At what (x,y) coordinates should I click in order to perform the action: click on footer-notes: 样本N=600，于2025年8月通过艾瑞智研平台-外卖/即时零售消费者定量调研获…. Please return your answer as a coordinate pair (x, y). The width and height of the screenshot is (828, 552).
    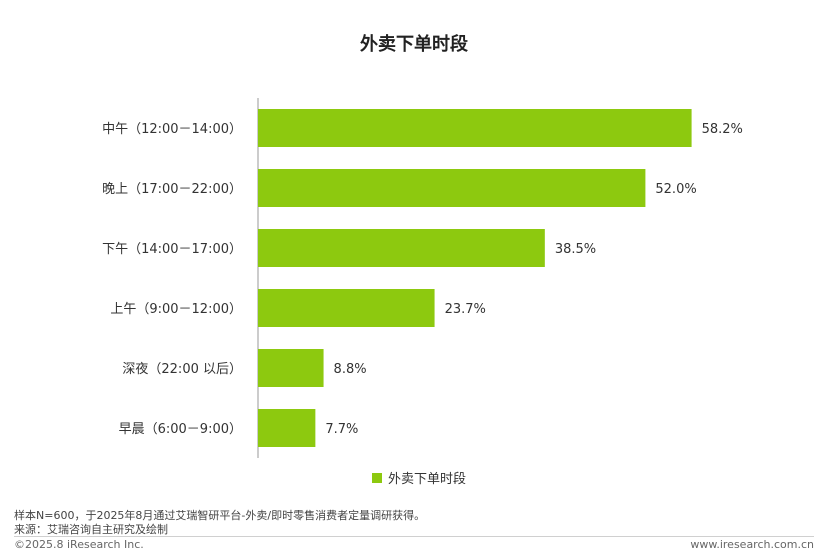
    Looking at the image, I should click on (219, 523).